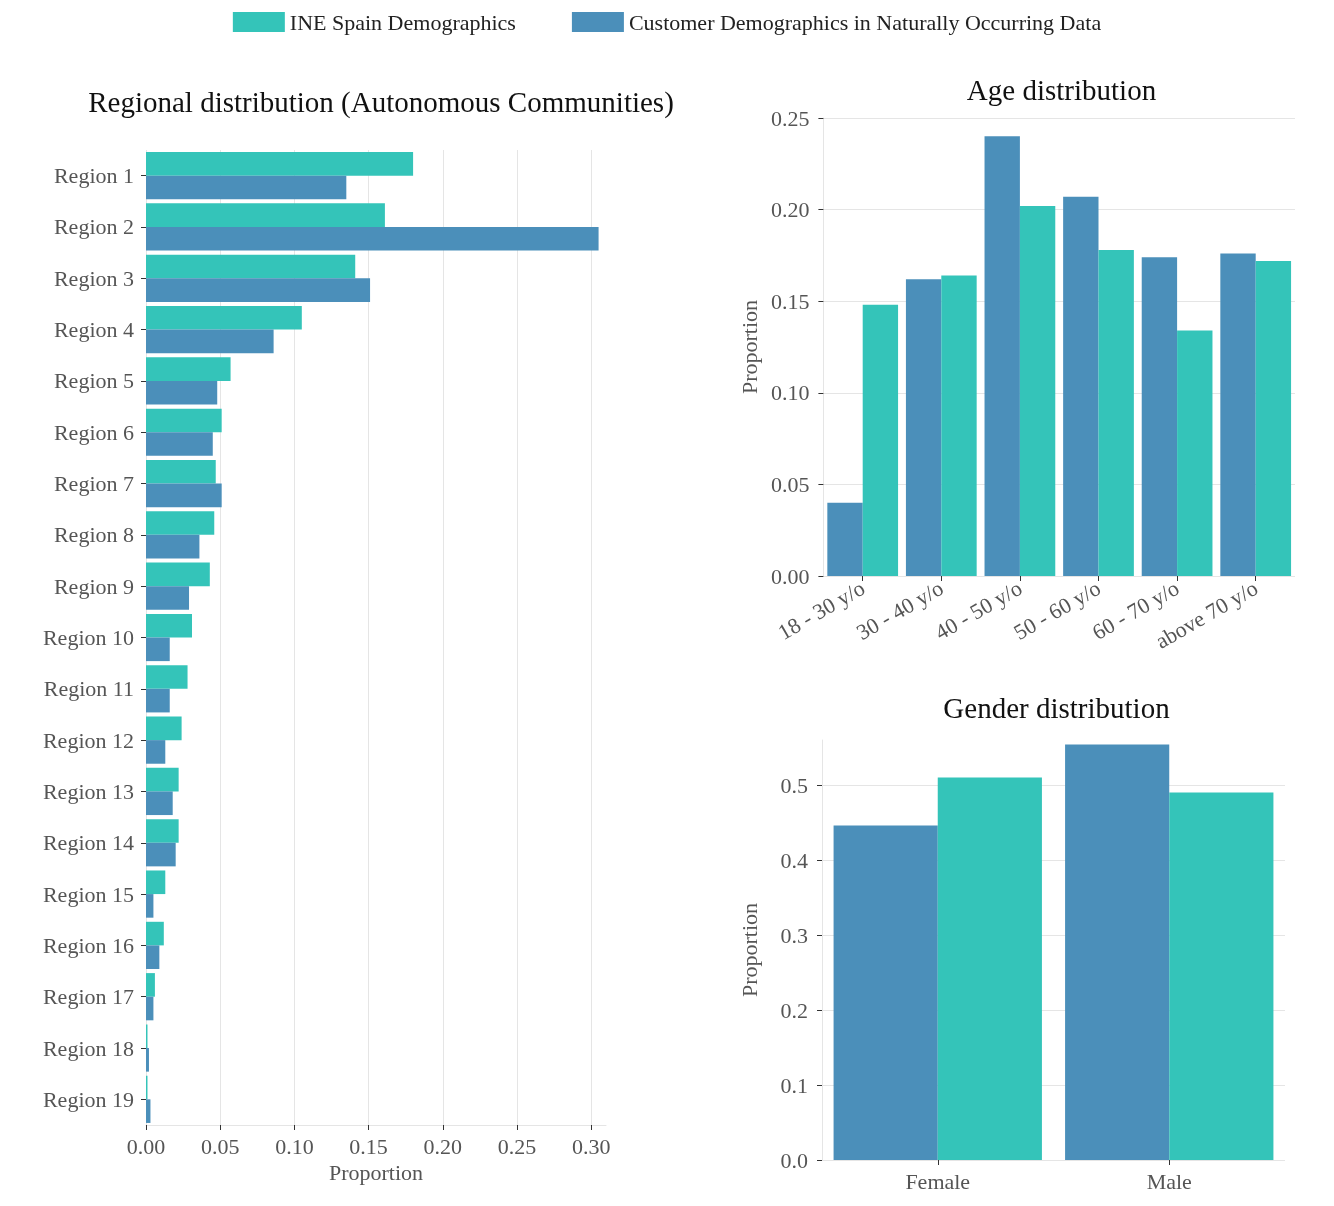  I want to click on y-tick-label: 0.4, so click(794, 860).